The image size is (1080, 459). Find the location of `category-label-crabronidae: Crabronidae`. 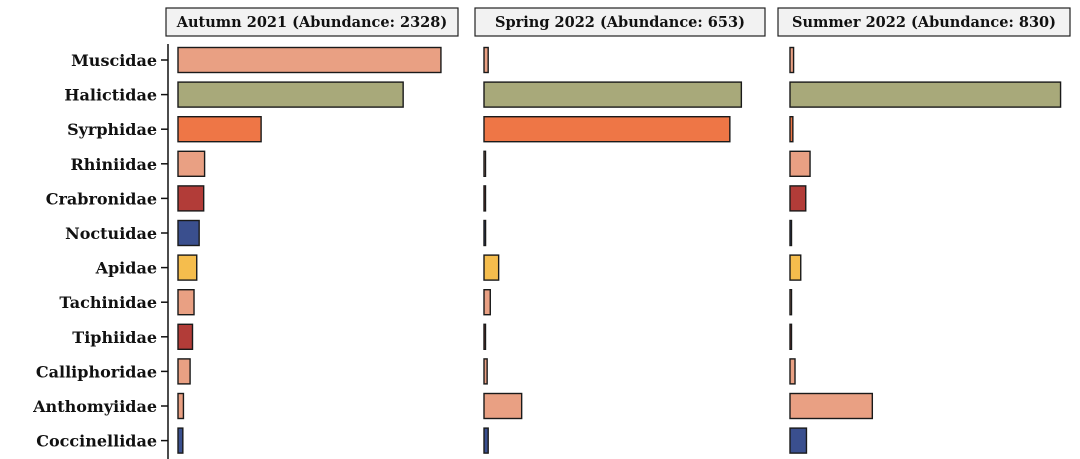

category-label-crabronidae: Crabronidae is located at coordinates (101, 198).